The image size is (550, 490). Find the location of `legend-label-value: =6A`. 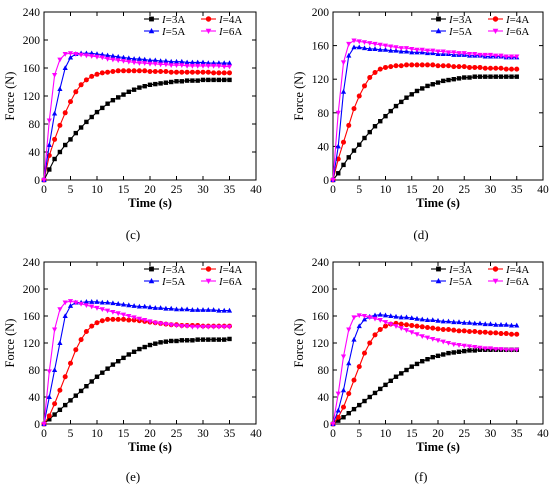

legend-label-value: =6A is located at coordinates (233, 32).